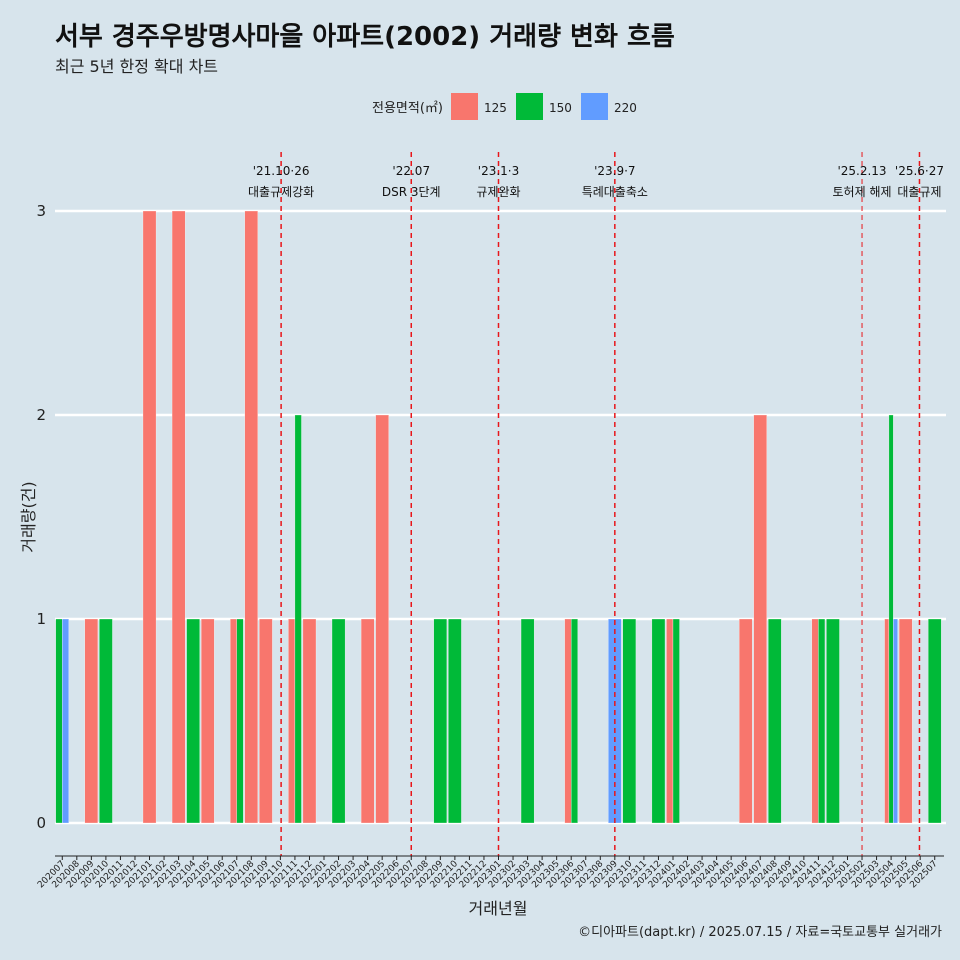 This screenshot has width=960, height=960. Describe the element at coordinates (919, 171) in the screenshot. I see `event-date: '25.6·27` at that location.